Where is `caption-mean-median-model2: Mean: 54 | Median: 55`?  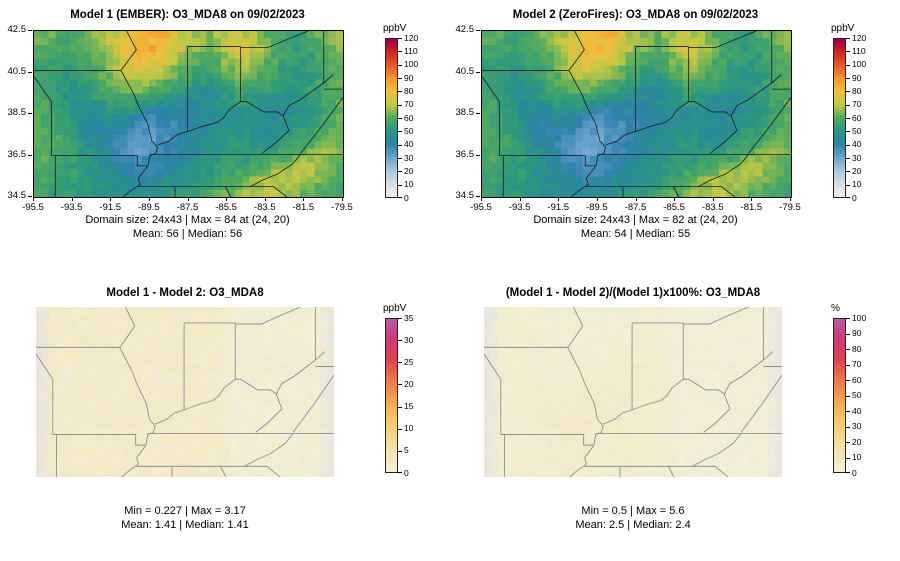 caption-mean-median-model2: Mean: 54 | Median: 55 is located at coordinates (635, 234).